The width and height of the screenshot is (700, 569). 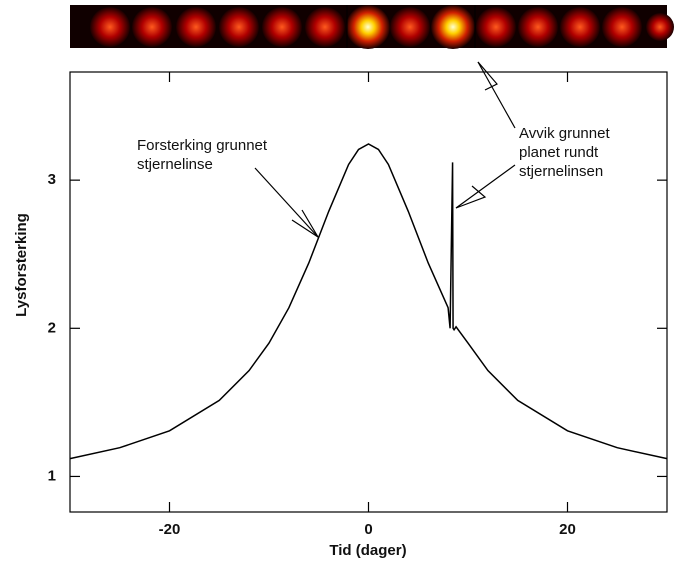 What do you see at coordinates (52, 179) in the screenshot?
I see `y-tick-label: 3` at bounding box center [52, 179].